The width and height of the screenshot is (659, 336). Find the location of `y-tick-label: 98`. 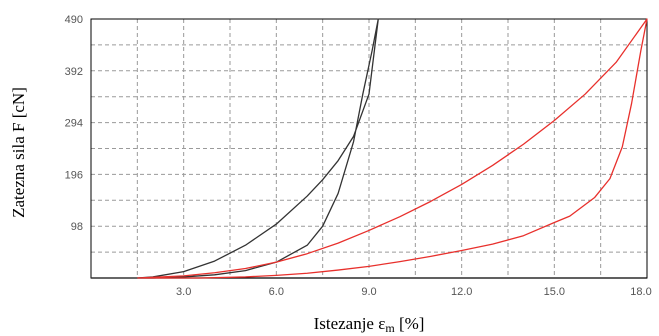

y-tick-label: 98 is located at coordinates (77, 227).